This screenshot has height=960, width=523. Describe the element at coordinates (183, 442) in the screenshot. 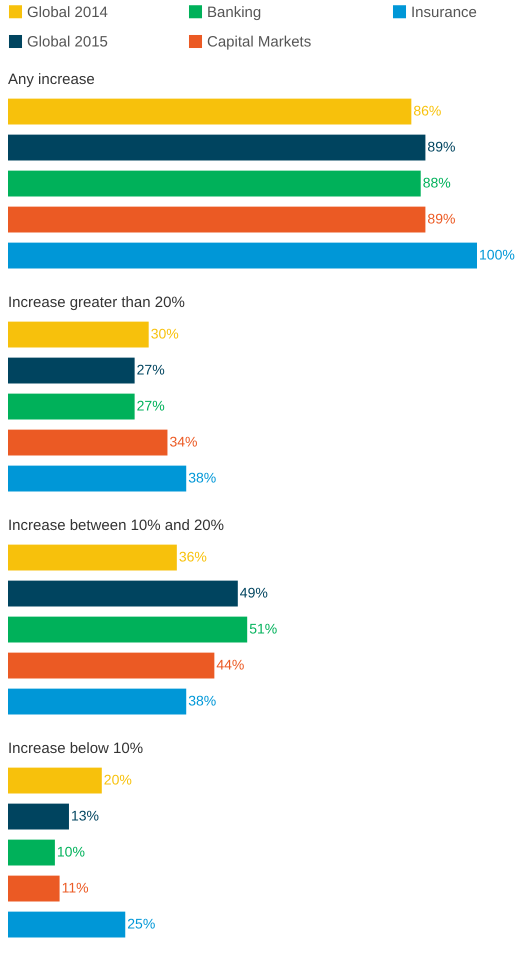

I see `data-label: 34%` at that location.